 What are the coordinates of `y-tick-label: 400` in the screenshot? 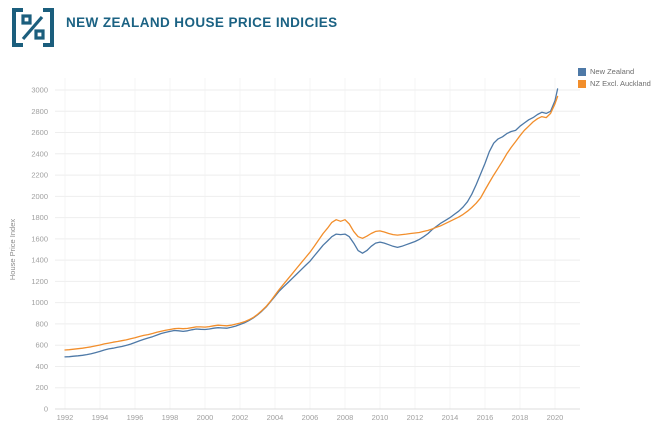 It's located at (41, 366).